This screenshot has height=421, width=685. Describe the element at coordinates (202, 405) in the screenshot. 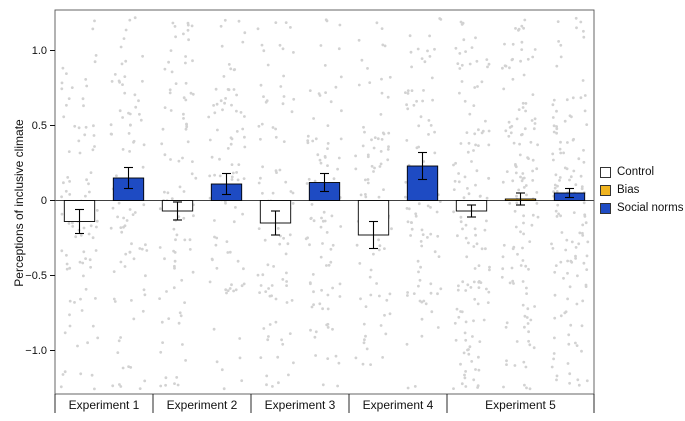

I see `x-category-label-2: Experiment 2` at that location.